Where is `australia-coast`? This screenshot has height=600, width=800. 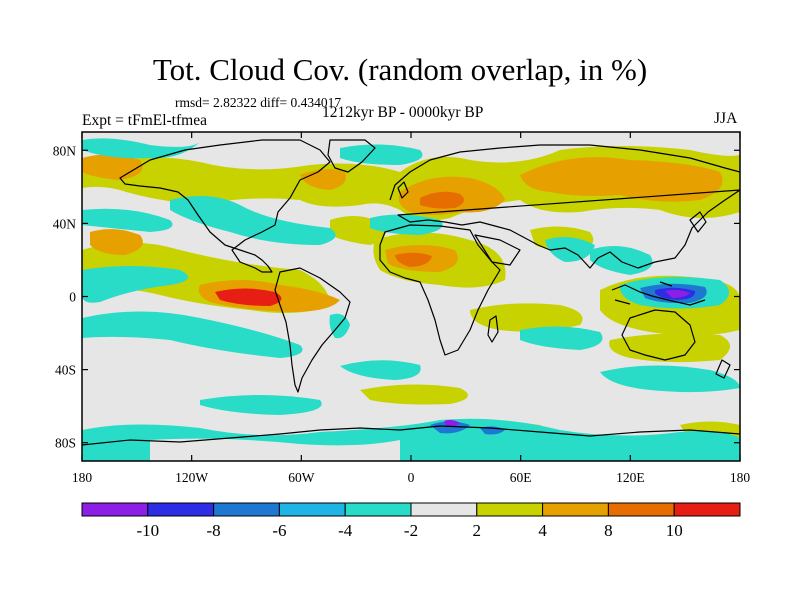
australia-coast is located at coordinates (658, 335).